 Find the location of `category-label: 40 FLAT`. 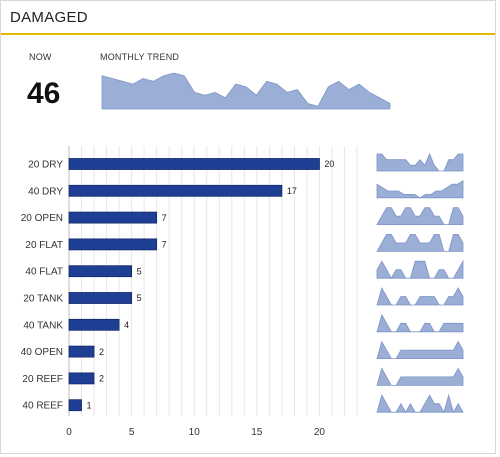

category-label: 40 FLAT is located at coordinates (44, 272).